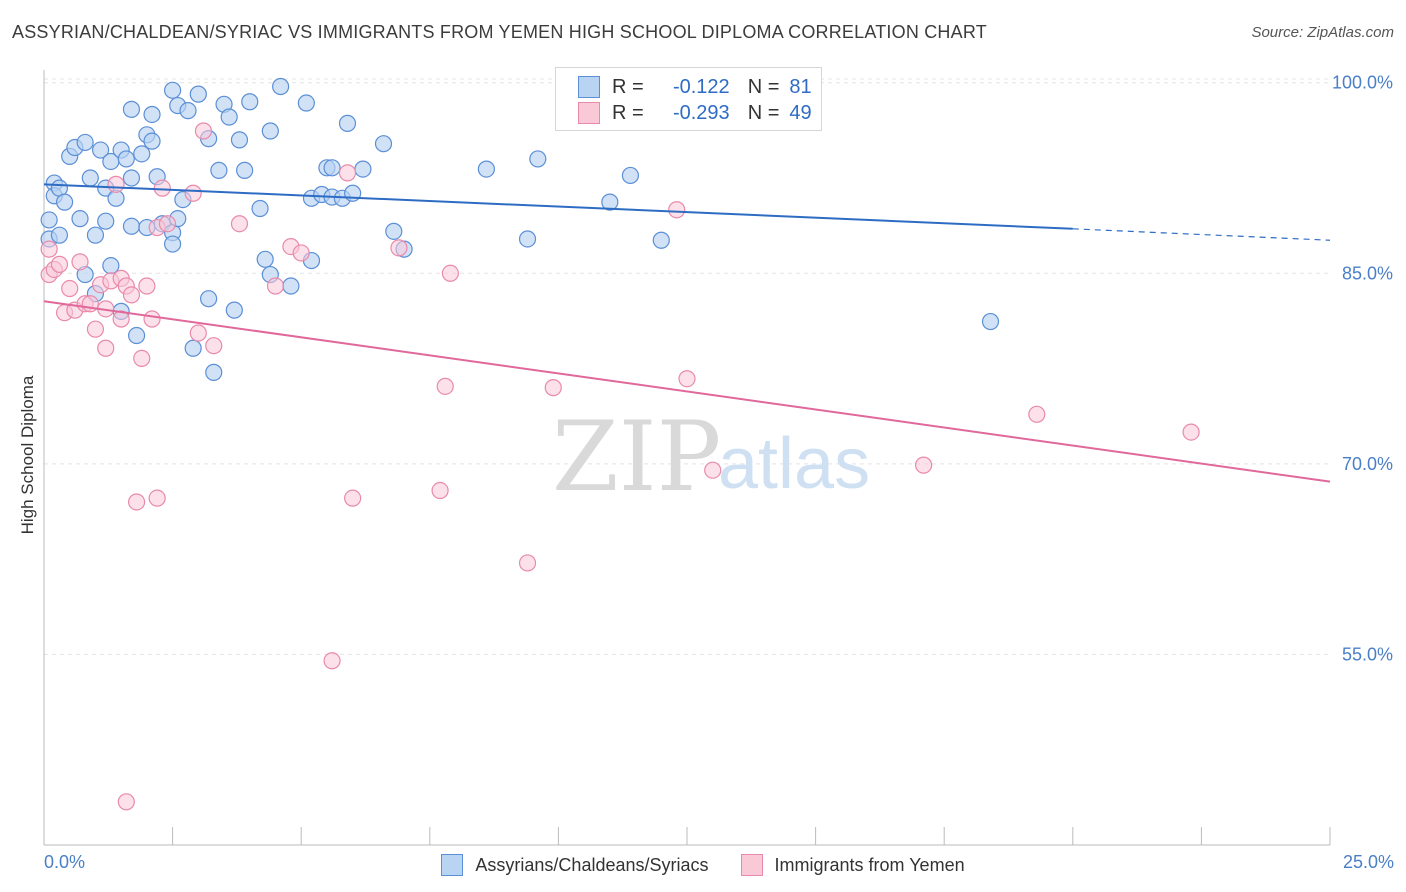 This screenshot has height=892, width=1406. Describe the element at coordinates (701, 86) in the screenshot. I see `legend-r-value: -0.122` at that location.